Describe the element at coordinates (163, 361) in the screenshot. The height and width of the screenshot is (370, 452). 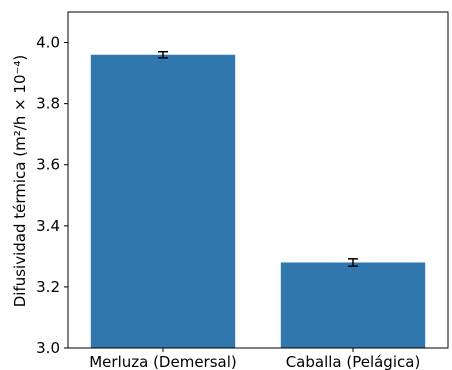
I see `x-tick-label-0: Merluza (Demersal)` at that location.